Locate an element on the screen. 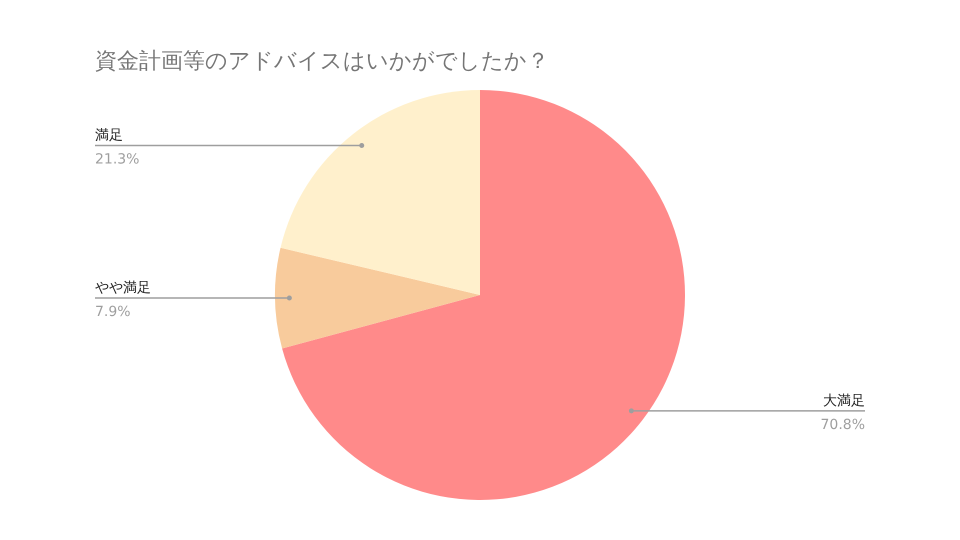  data-label: 7.9% is located at coordinates (113, 312).